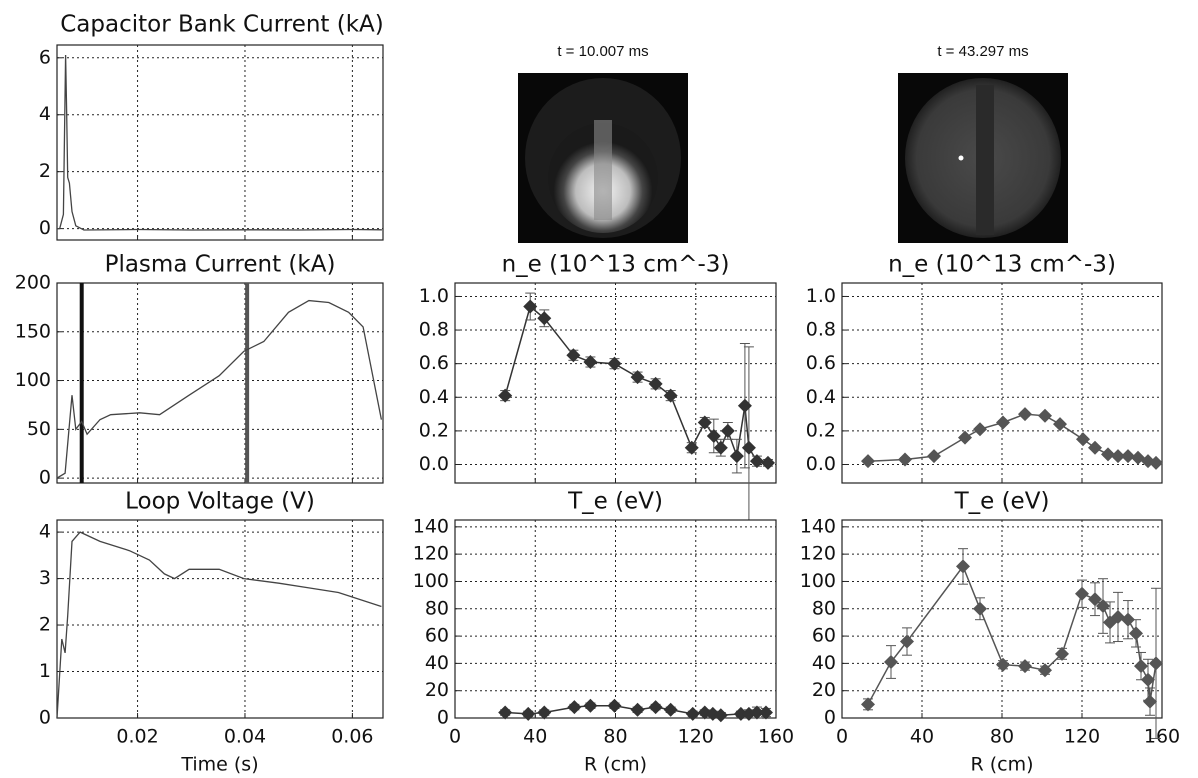  I want to click on y-tick-label: 0.6, so click(821, 363).